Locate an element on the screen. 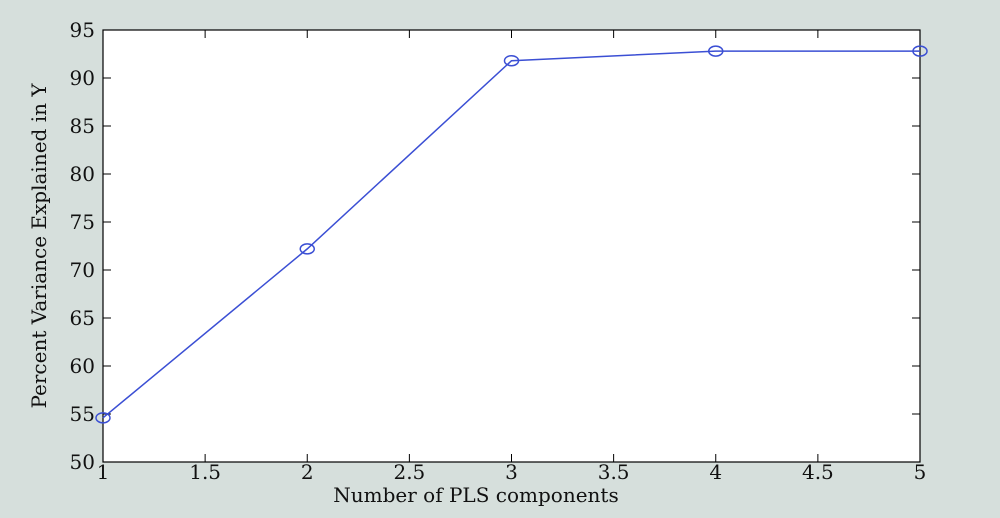  x-tick-label: 2 is located at coordinates (307, 472).